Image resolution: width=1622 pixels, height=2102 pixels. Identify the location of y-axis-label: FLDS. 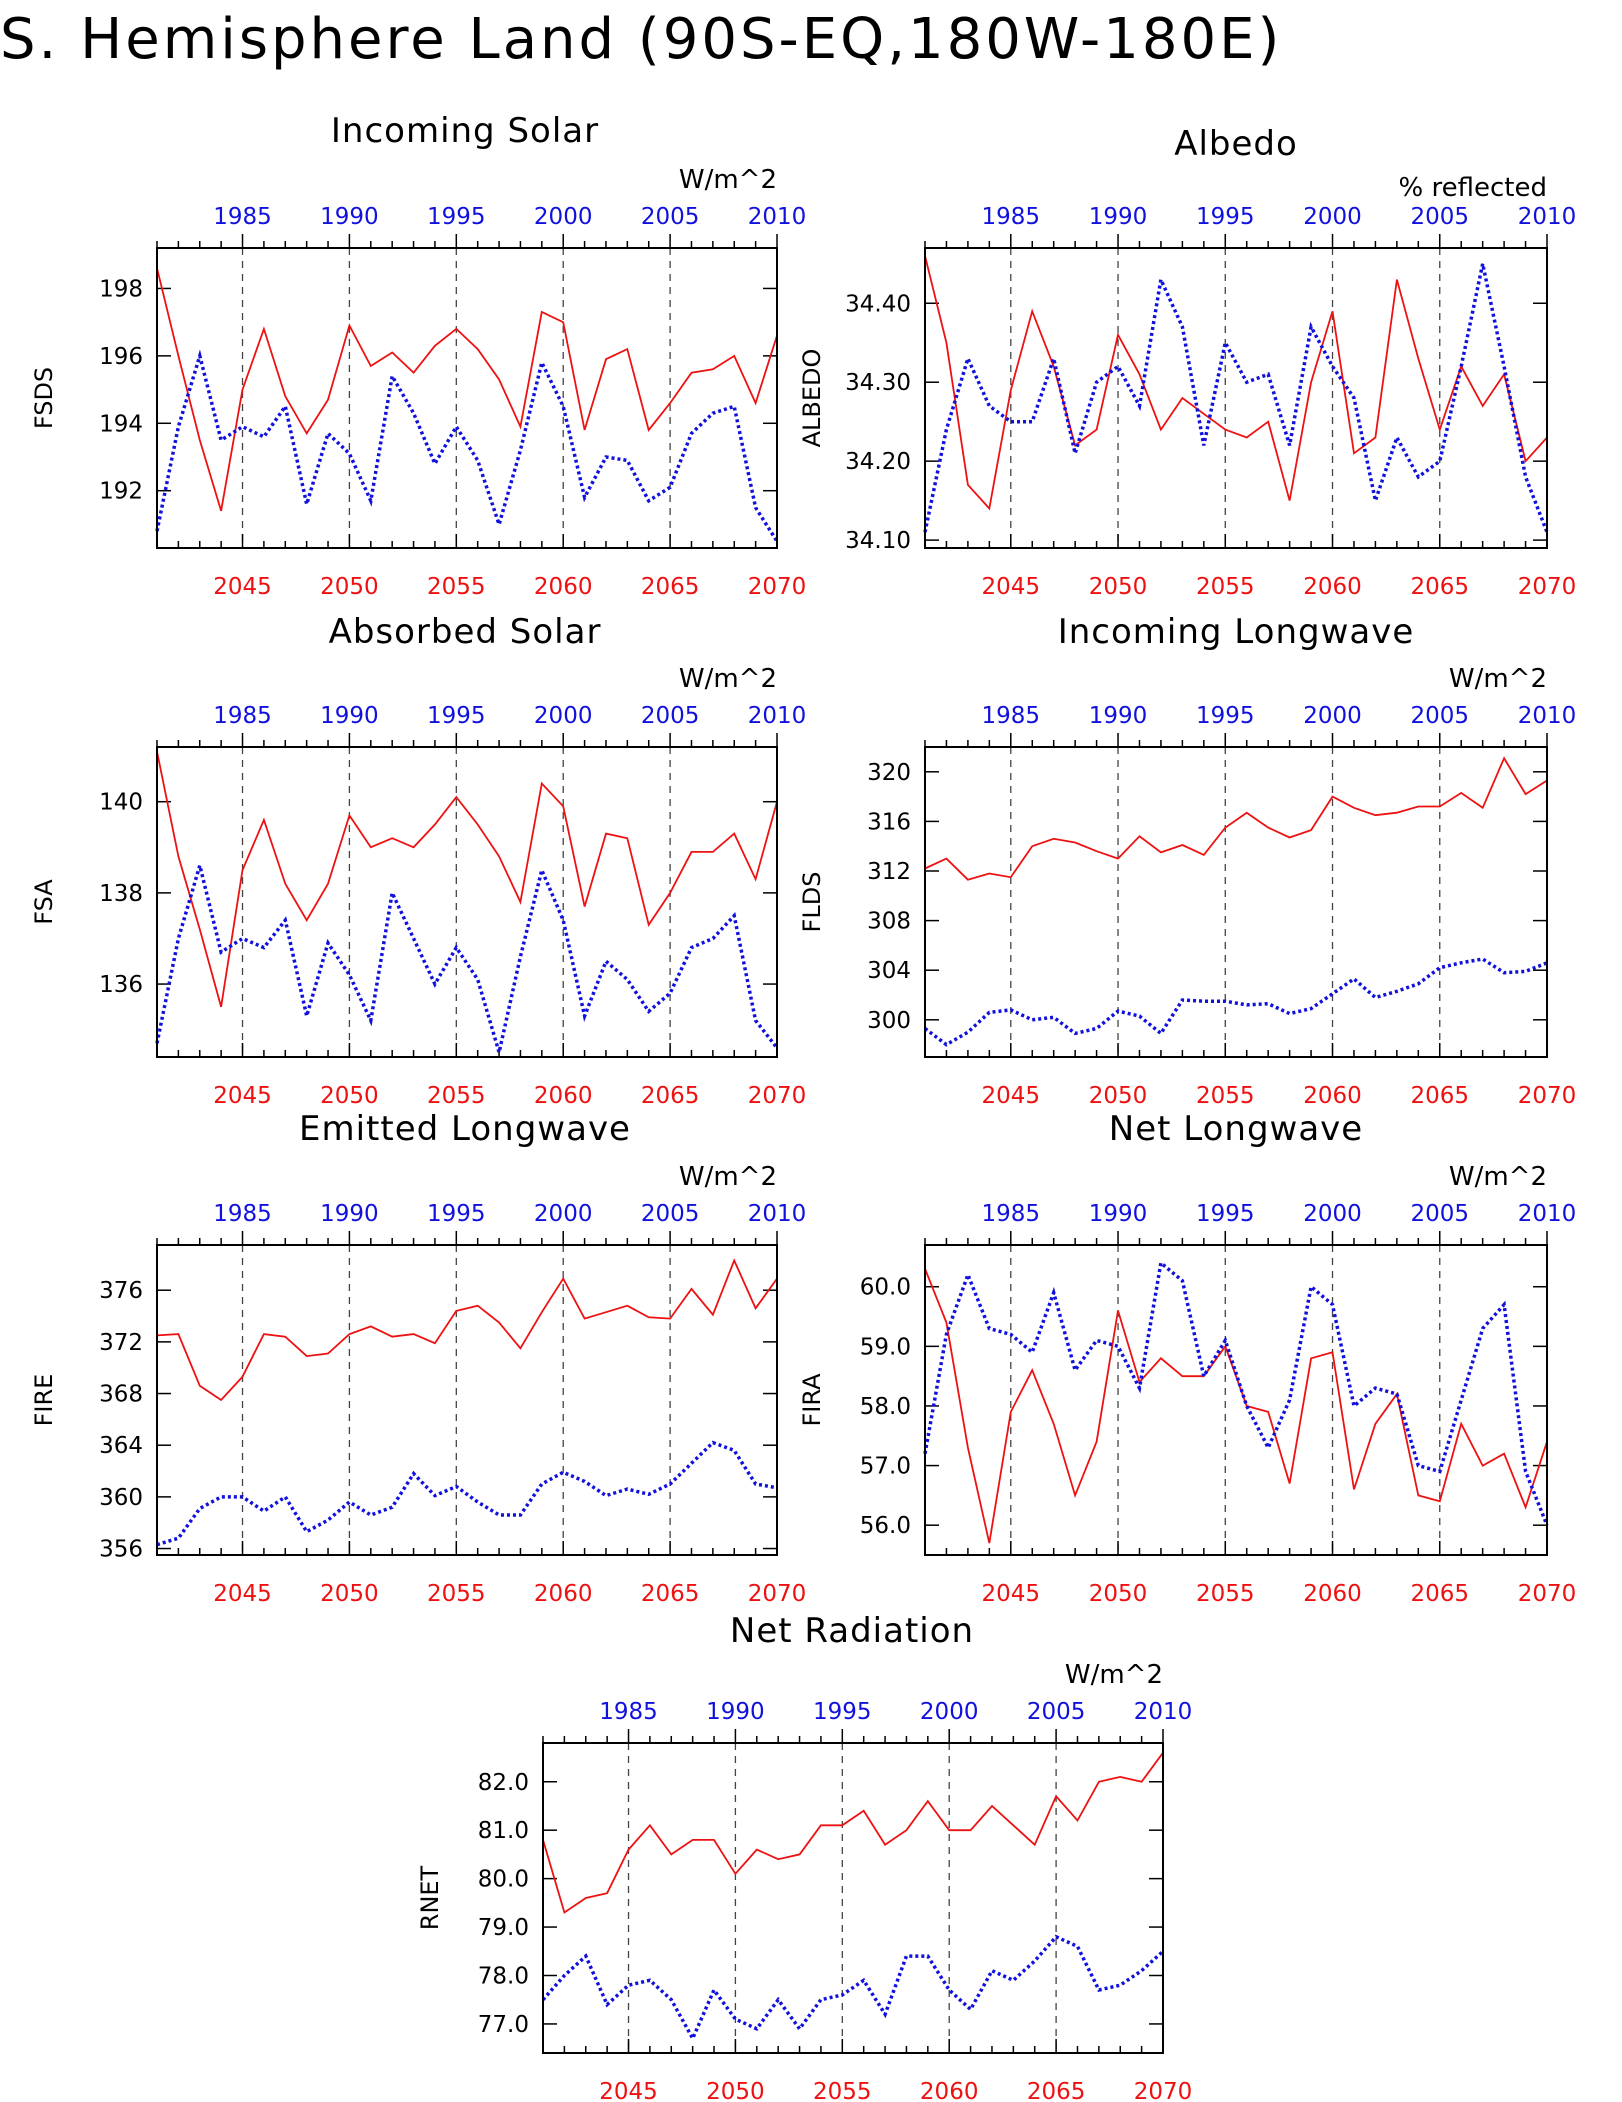
(812, 902).